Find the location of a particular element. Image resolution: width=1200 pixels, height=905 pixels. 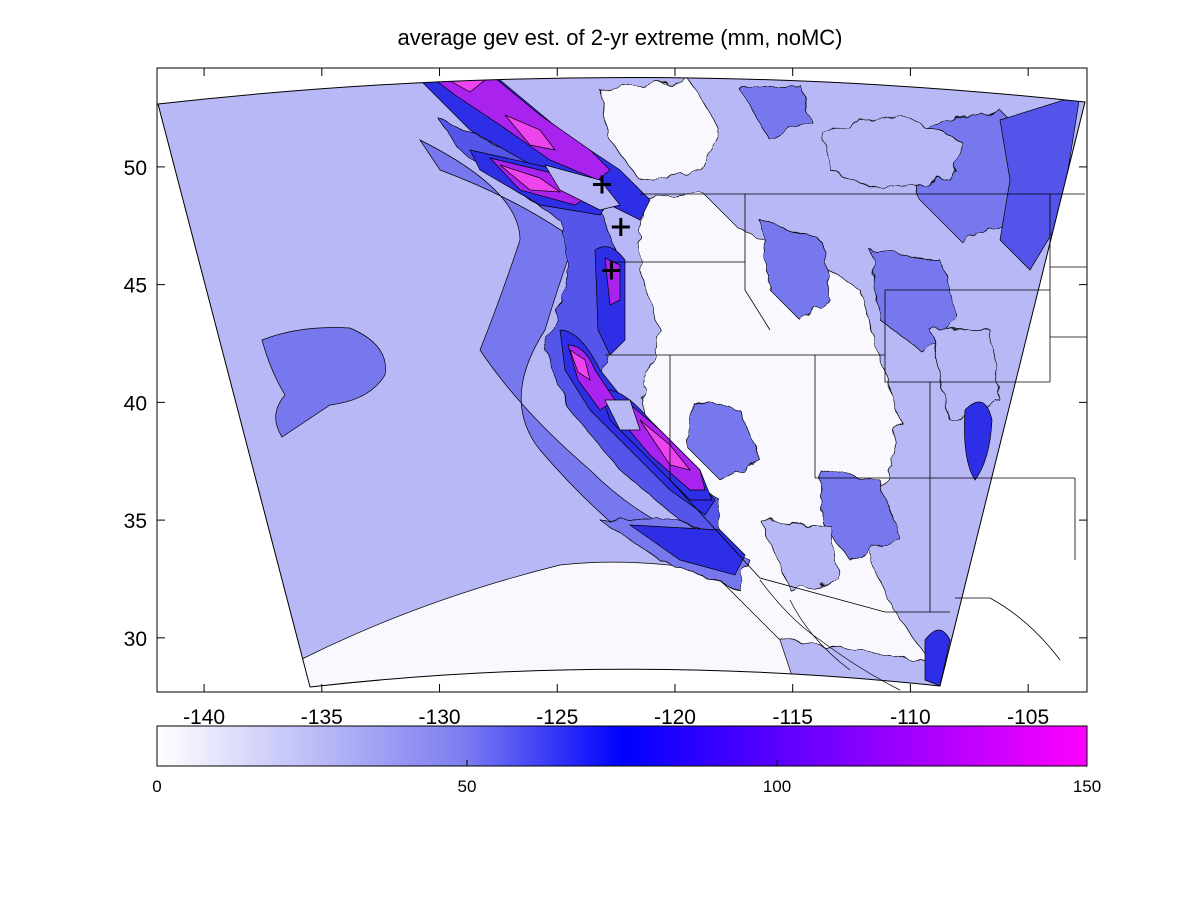

low-value-north is located at coordinates (660, 130).